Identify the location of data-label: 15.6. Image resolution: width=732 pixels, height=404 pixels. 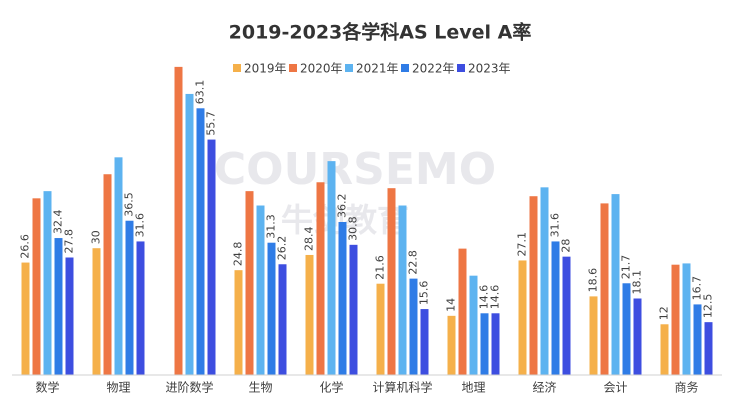
(424, 293).